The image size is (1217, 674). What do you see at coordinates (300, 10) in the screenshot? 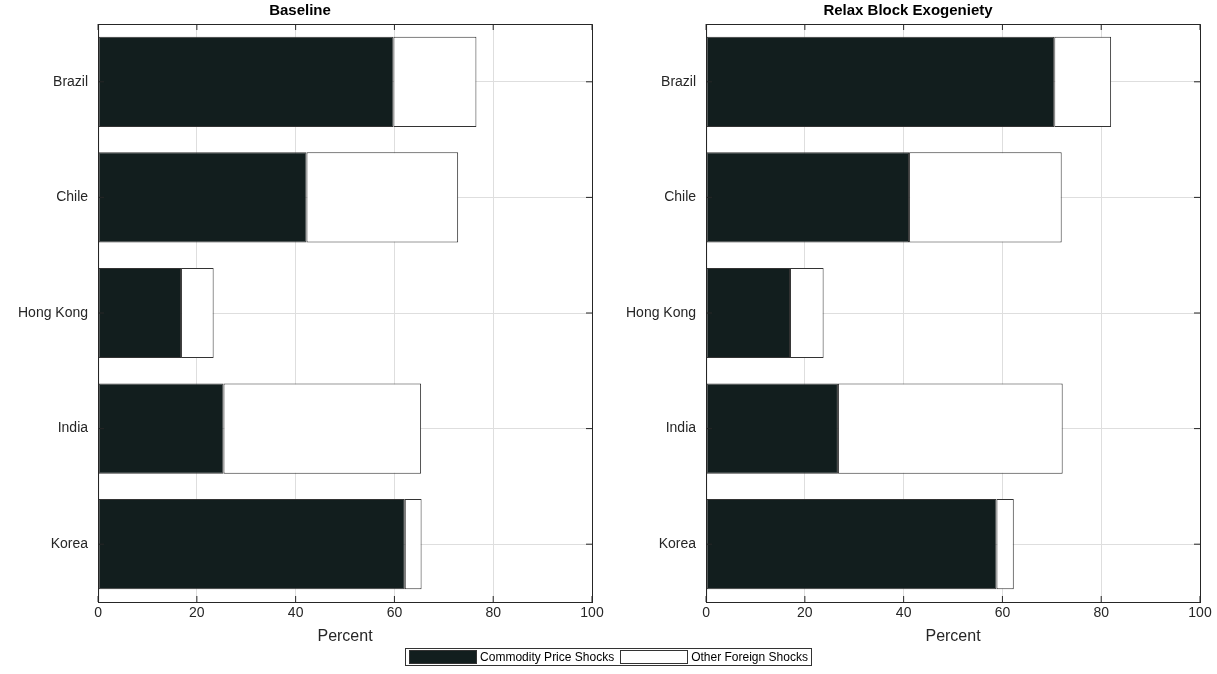
I see `chart-title: Baseline` at bounding box center [300, 10].